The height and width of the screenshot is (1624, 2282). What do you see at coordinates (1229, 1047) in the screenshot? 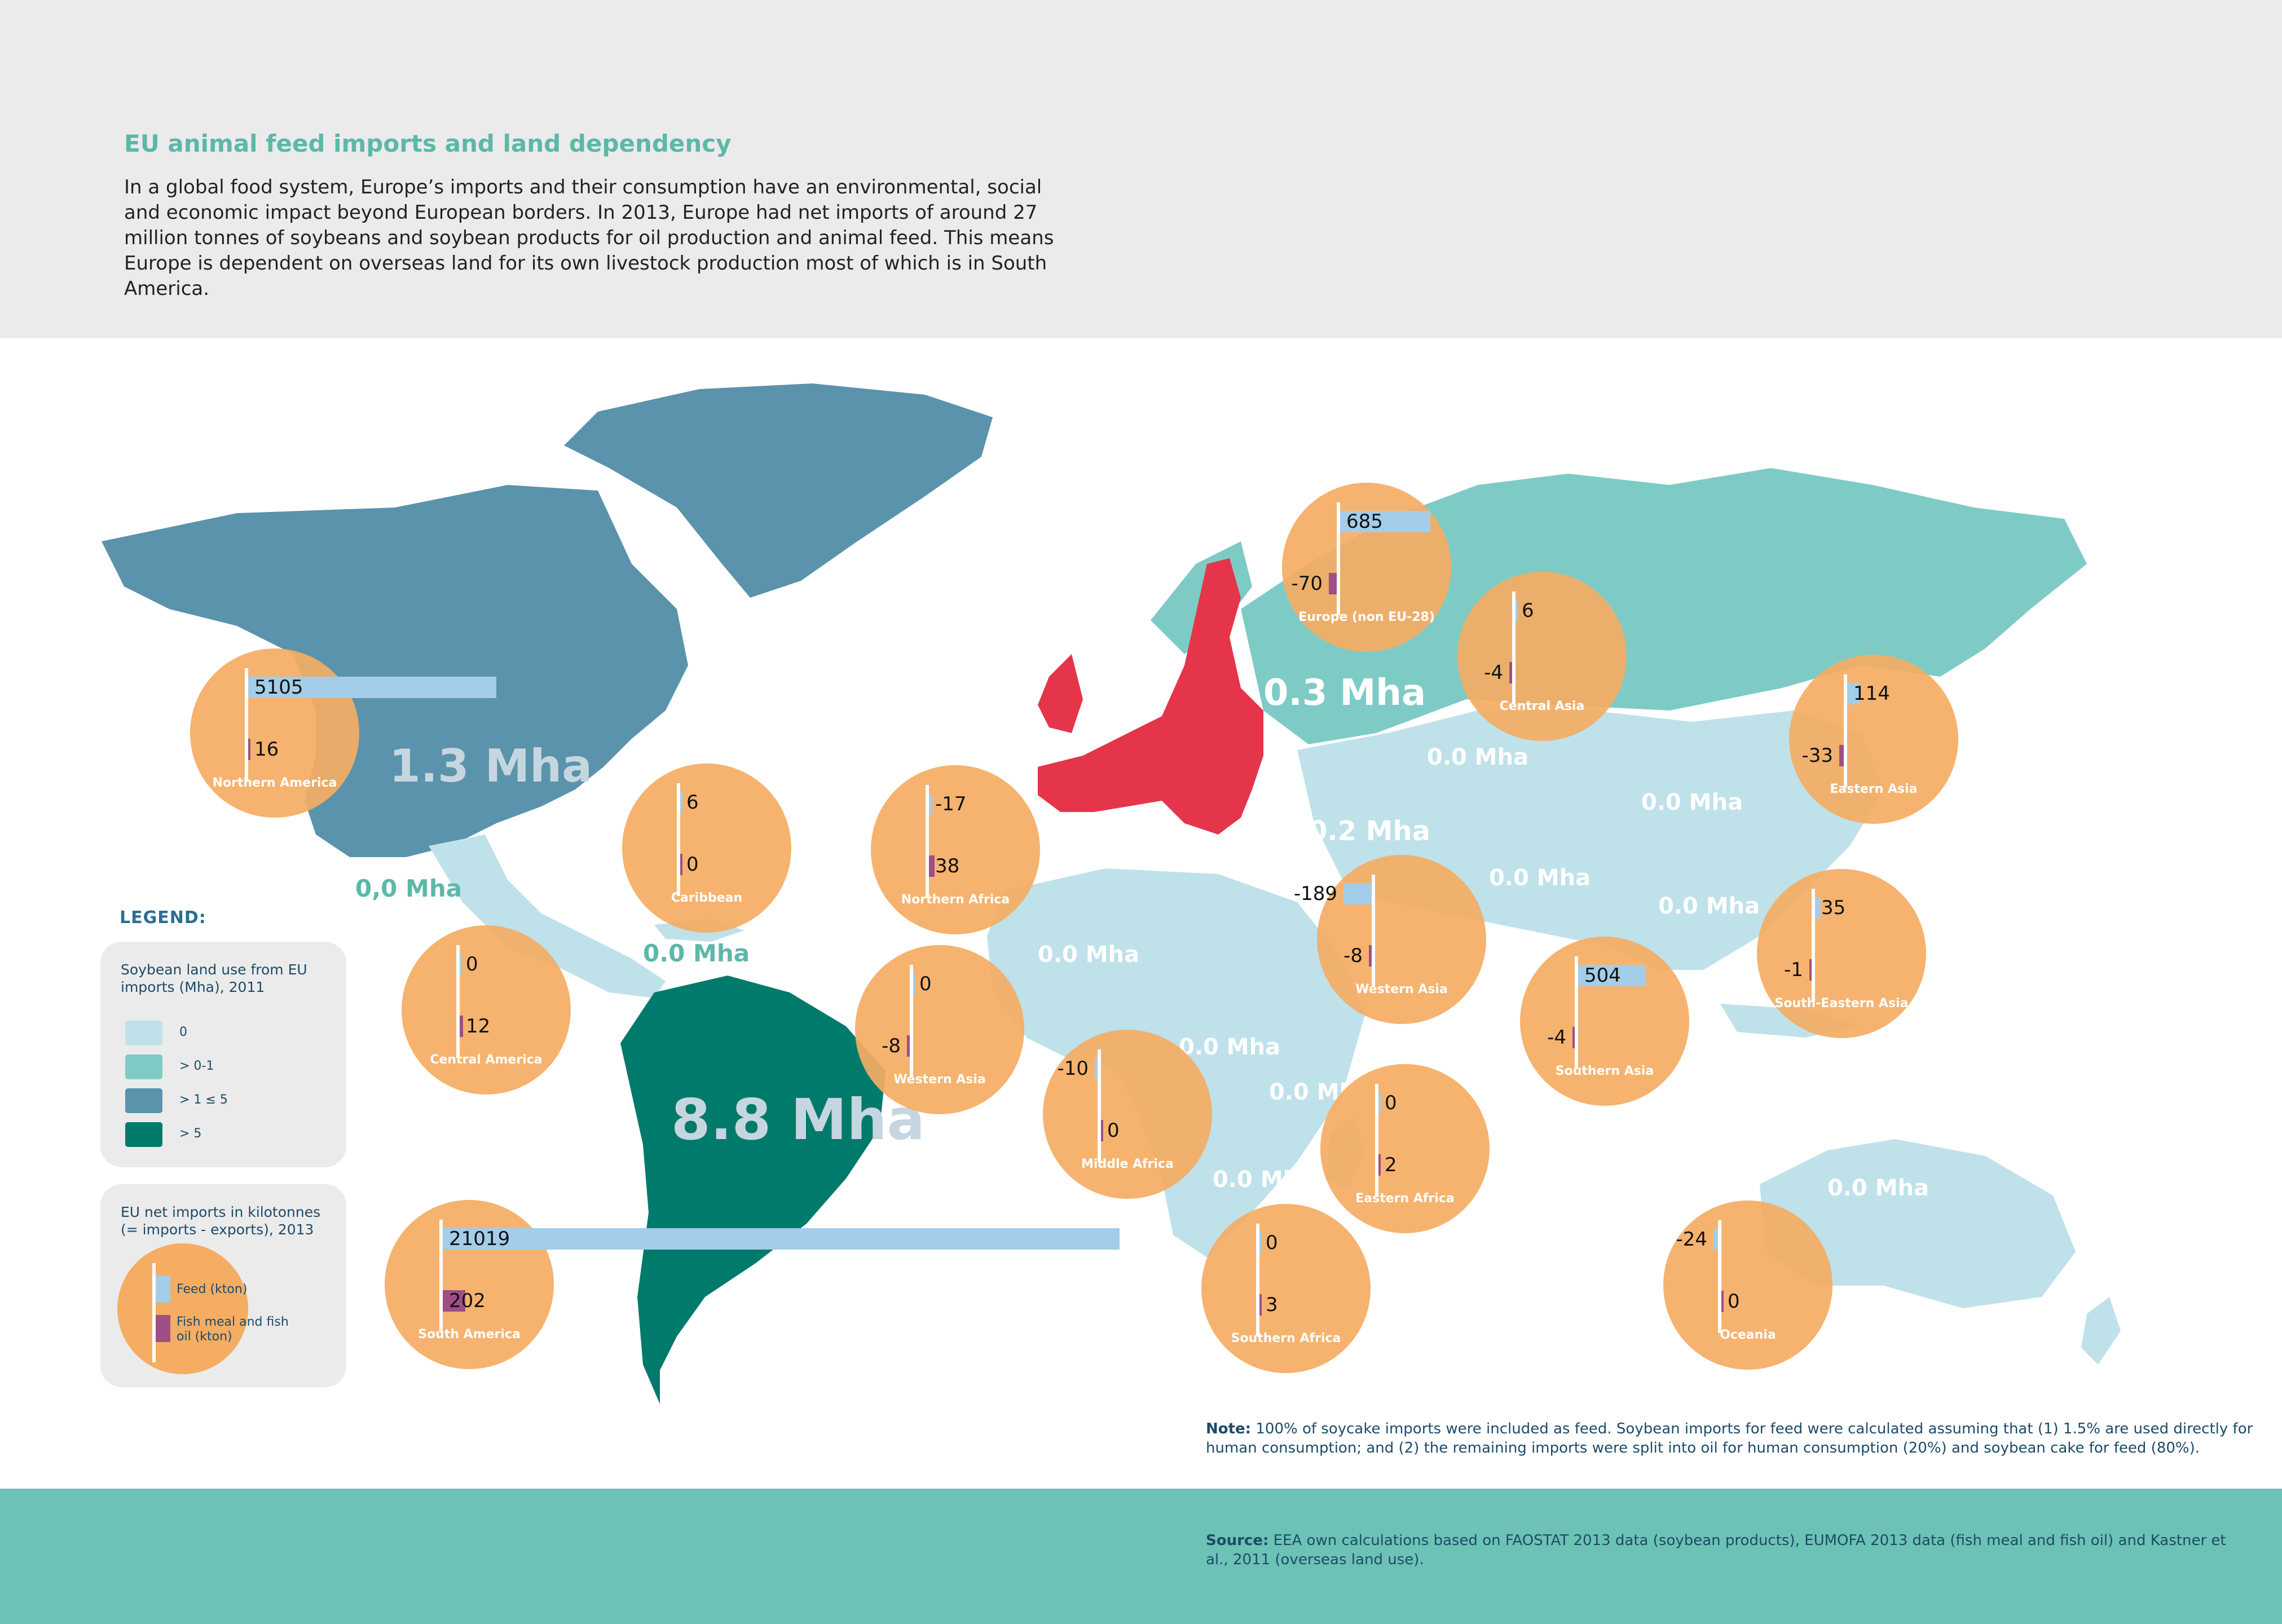
I see `land-use-label-central-africa: 0.0 Mha` at bounding box center [1229, 1047].